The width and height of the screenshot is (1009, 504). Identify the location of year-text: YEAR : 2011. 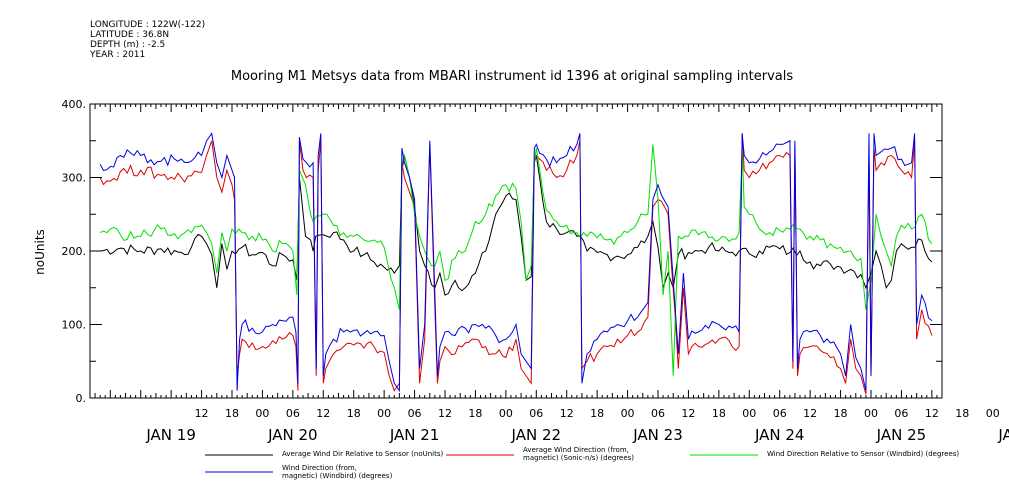
(118, 55).